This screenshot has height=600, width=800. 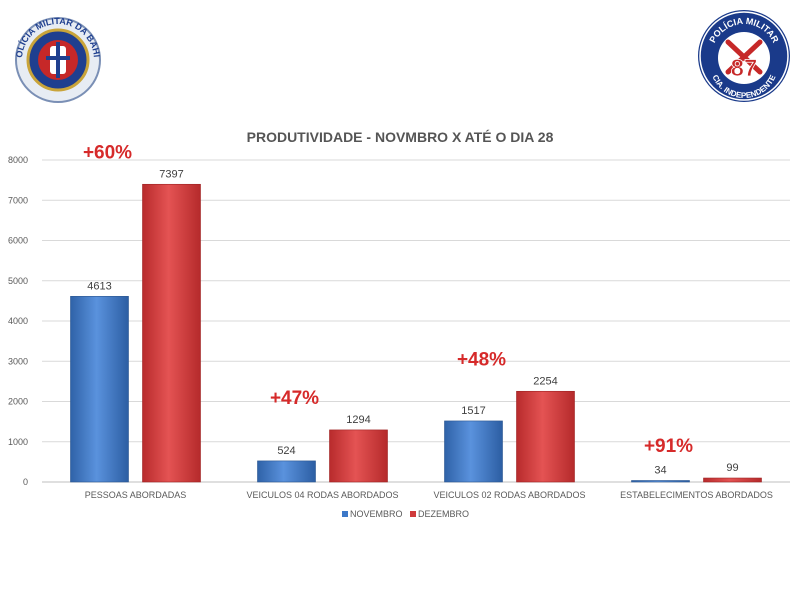 I want to click on data-label: 7397, so click(x=171, y=174).